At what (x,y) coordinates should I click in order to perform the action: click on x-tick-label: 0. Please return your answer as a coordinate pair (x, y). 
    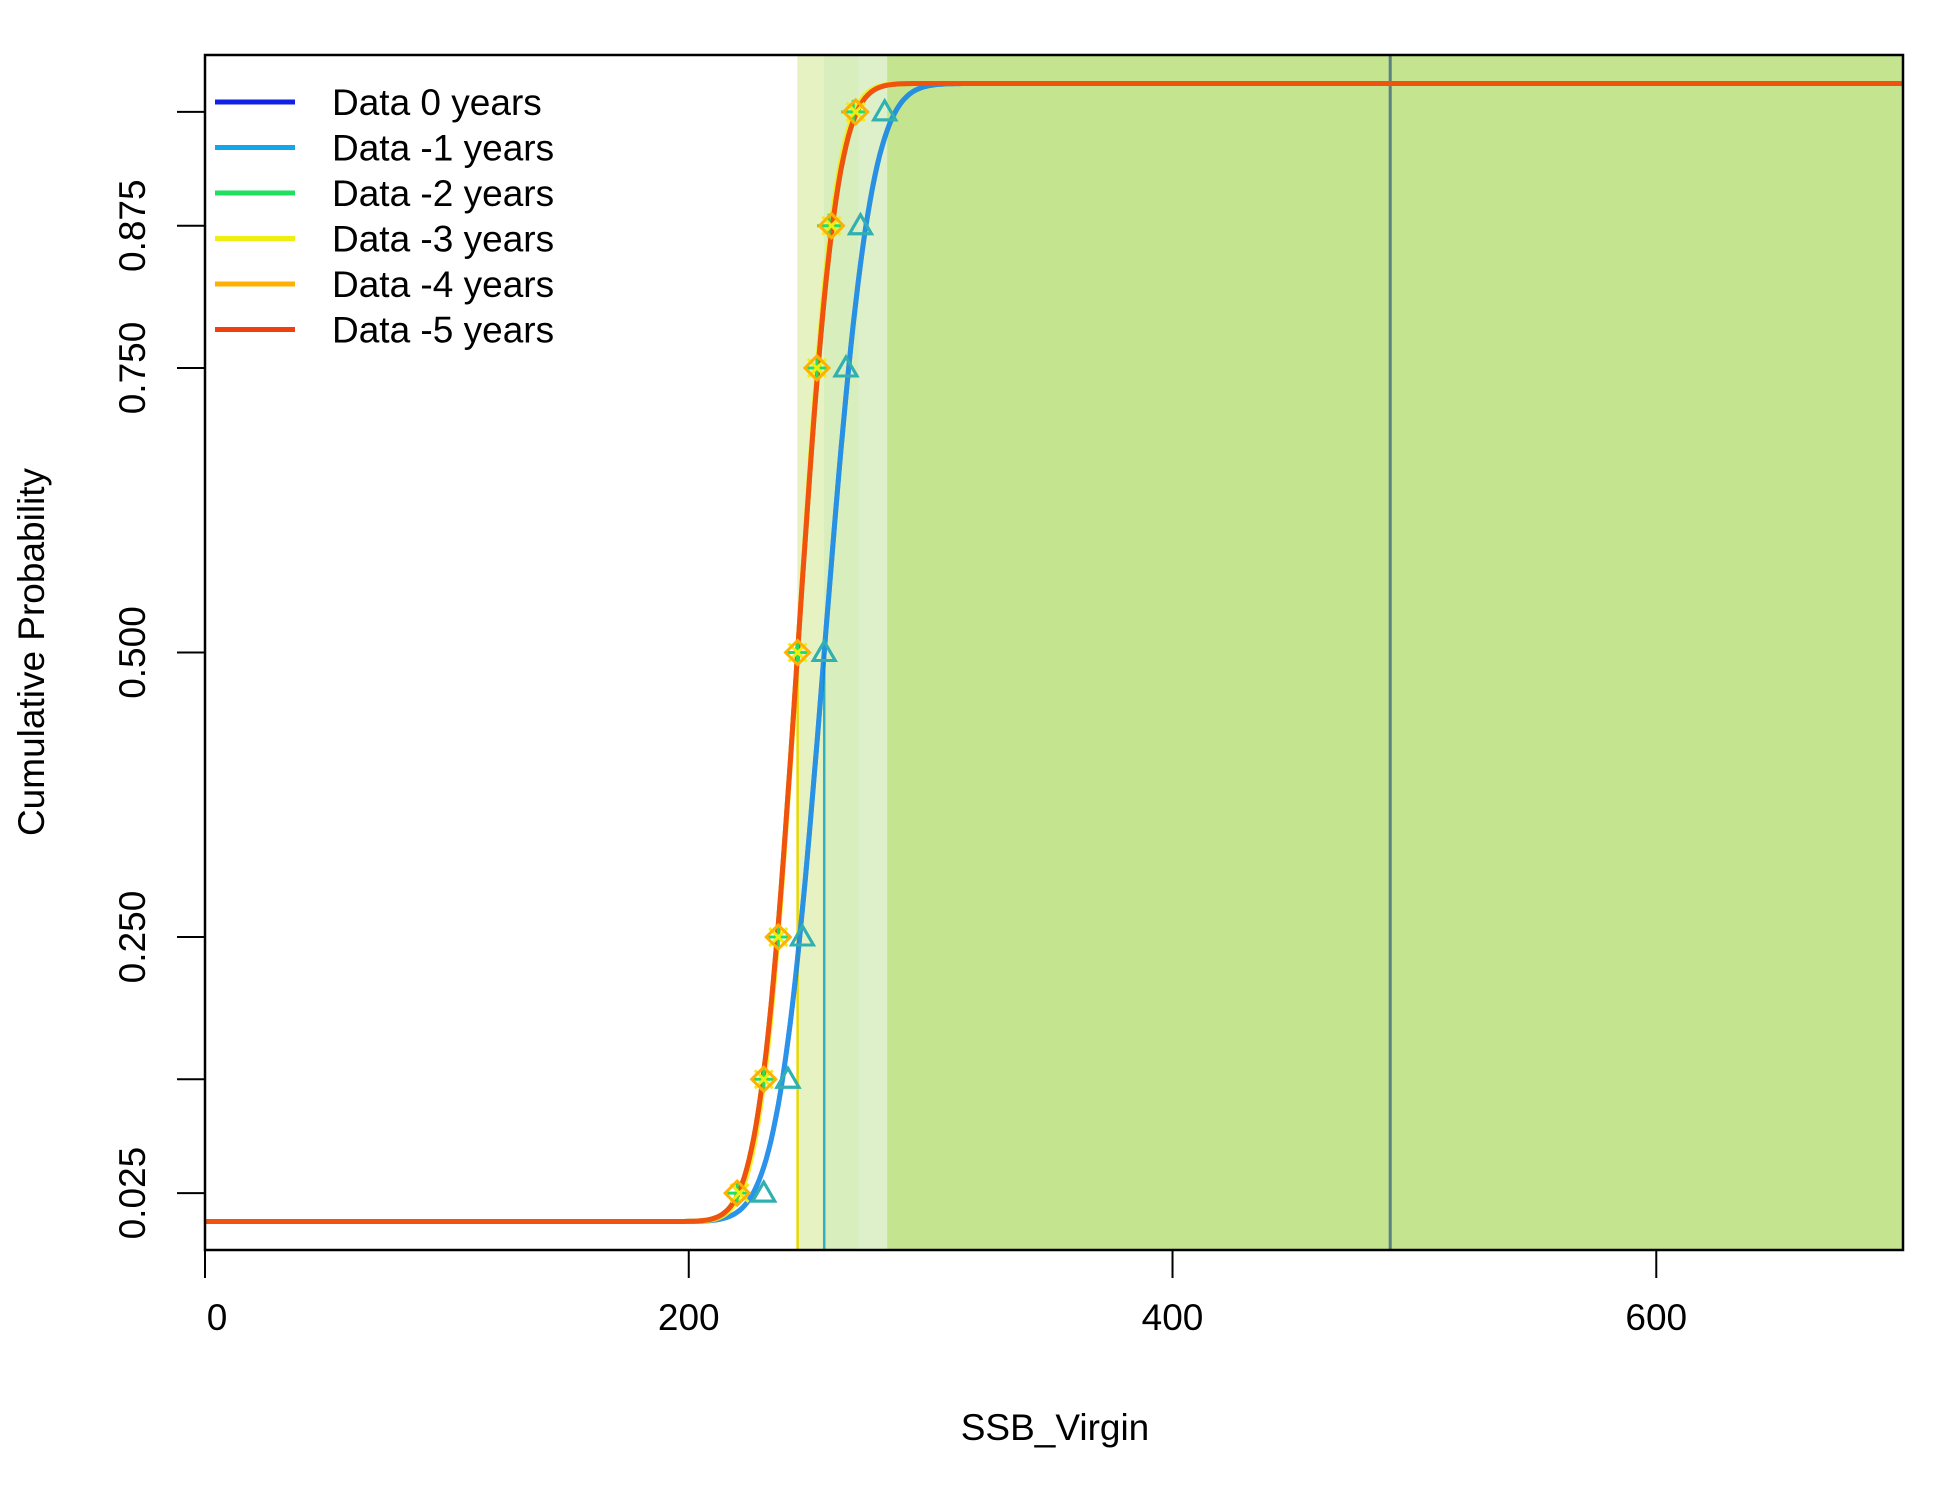
    Looking at the image, I should click on (217, 1317).